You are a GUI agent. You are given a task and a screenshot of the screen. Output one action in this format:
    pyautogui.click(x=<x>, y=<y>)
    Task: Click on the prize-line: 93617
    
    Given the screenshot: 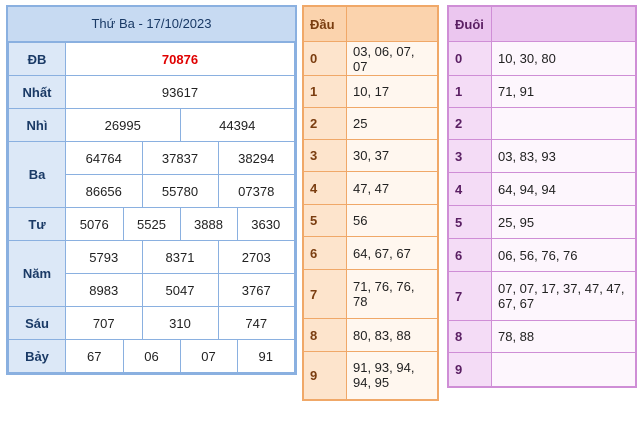 What is the action you would take?
    pyautogui.click(x=180, y=92)
    